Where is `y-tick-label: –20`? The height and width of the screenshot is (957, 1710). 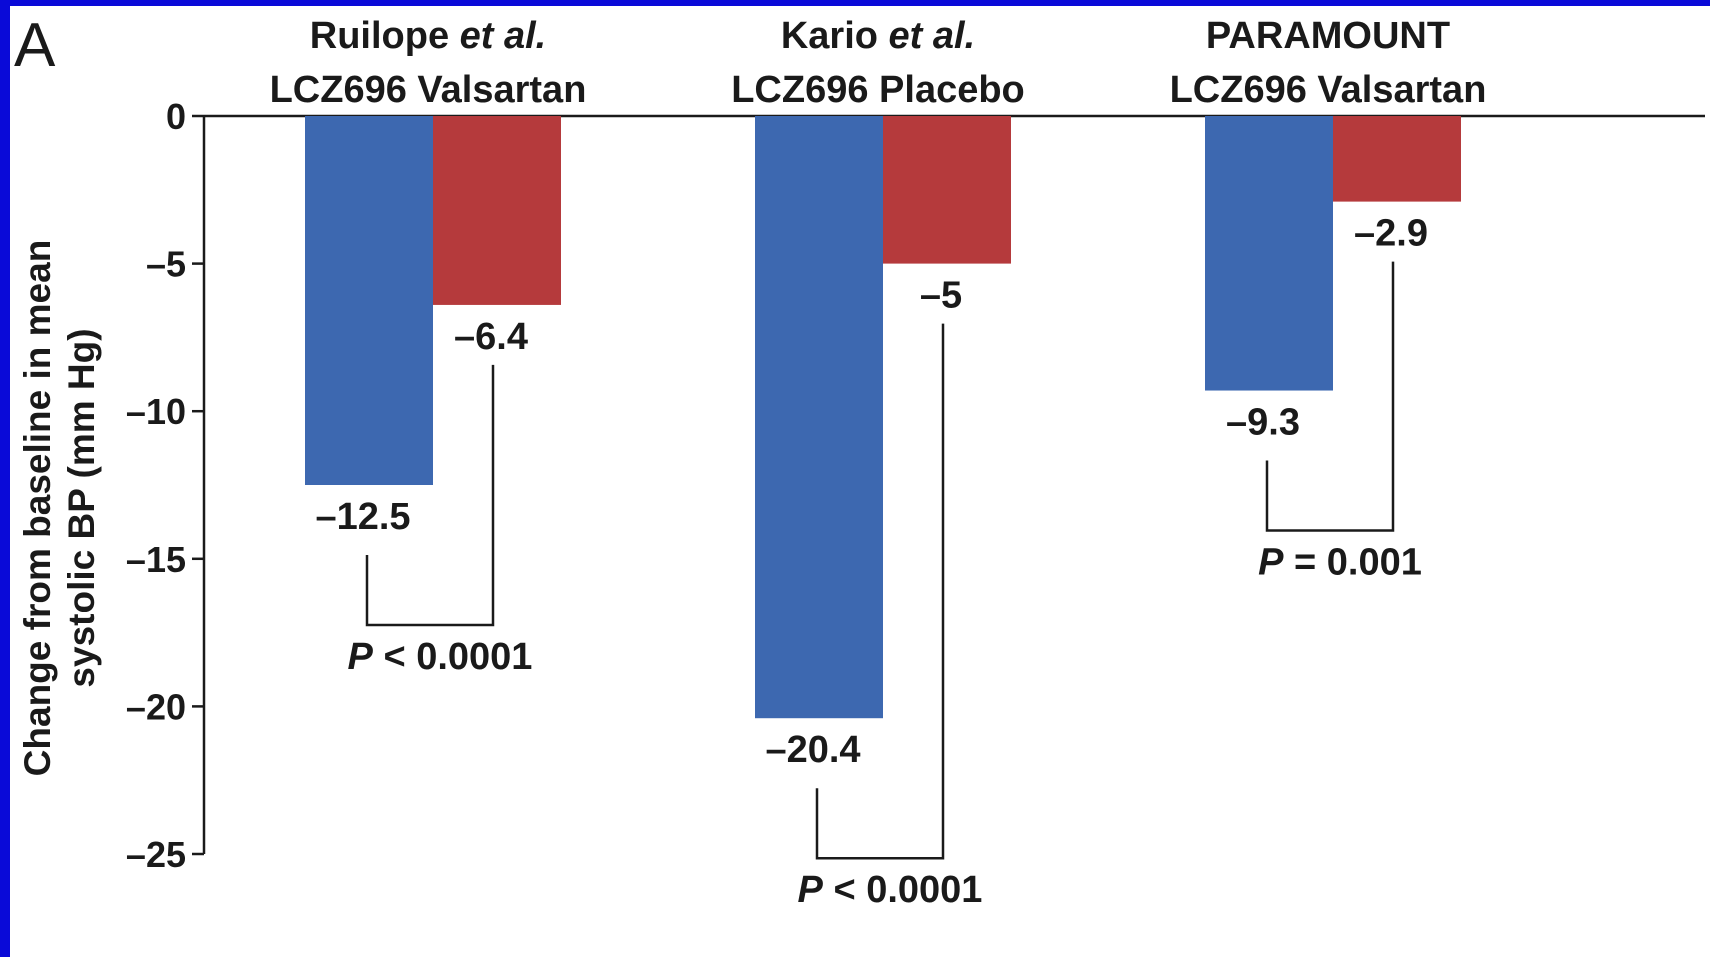 y-tick-label: –20 is located at coordinates (156, 706).